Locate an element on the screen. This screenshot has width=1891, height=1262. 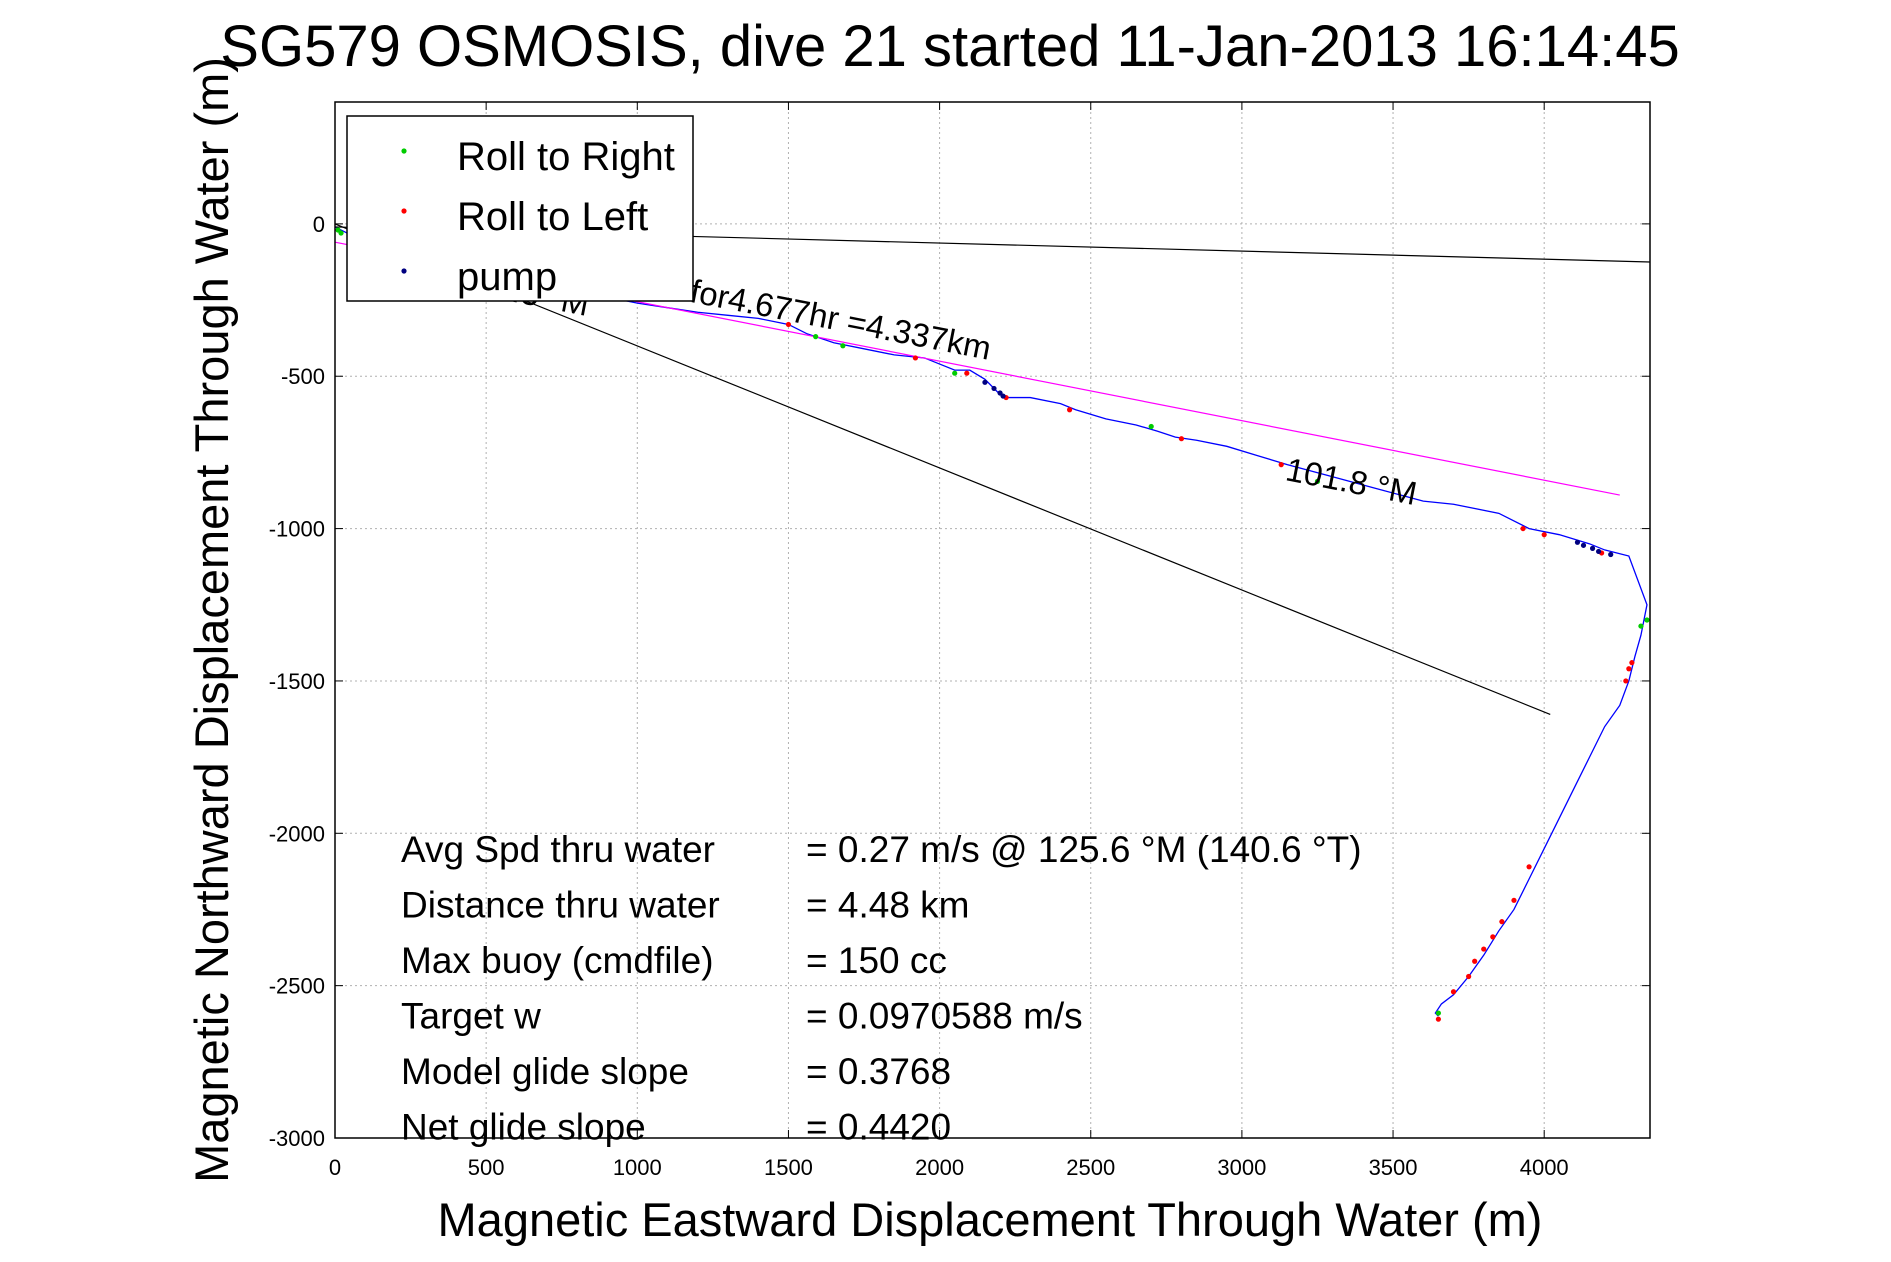
annotation-label: Model glide slope is located at coordinates (545, 1071).